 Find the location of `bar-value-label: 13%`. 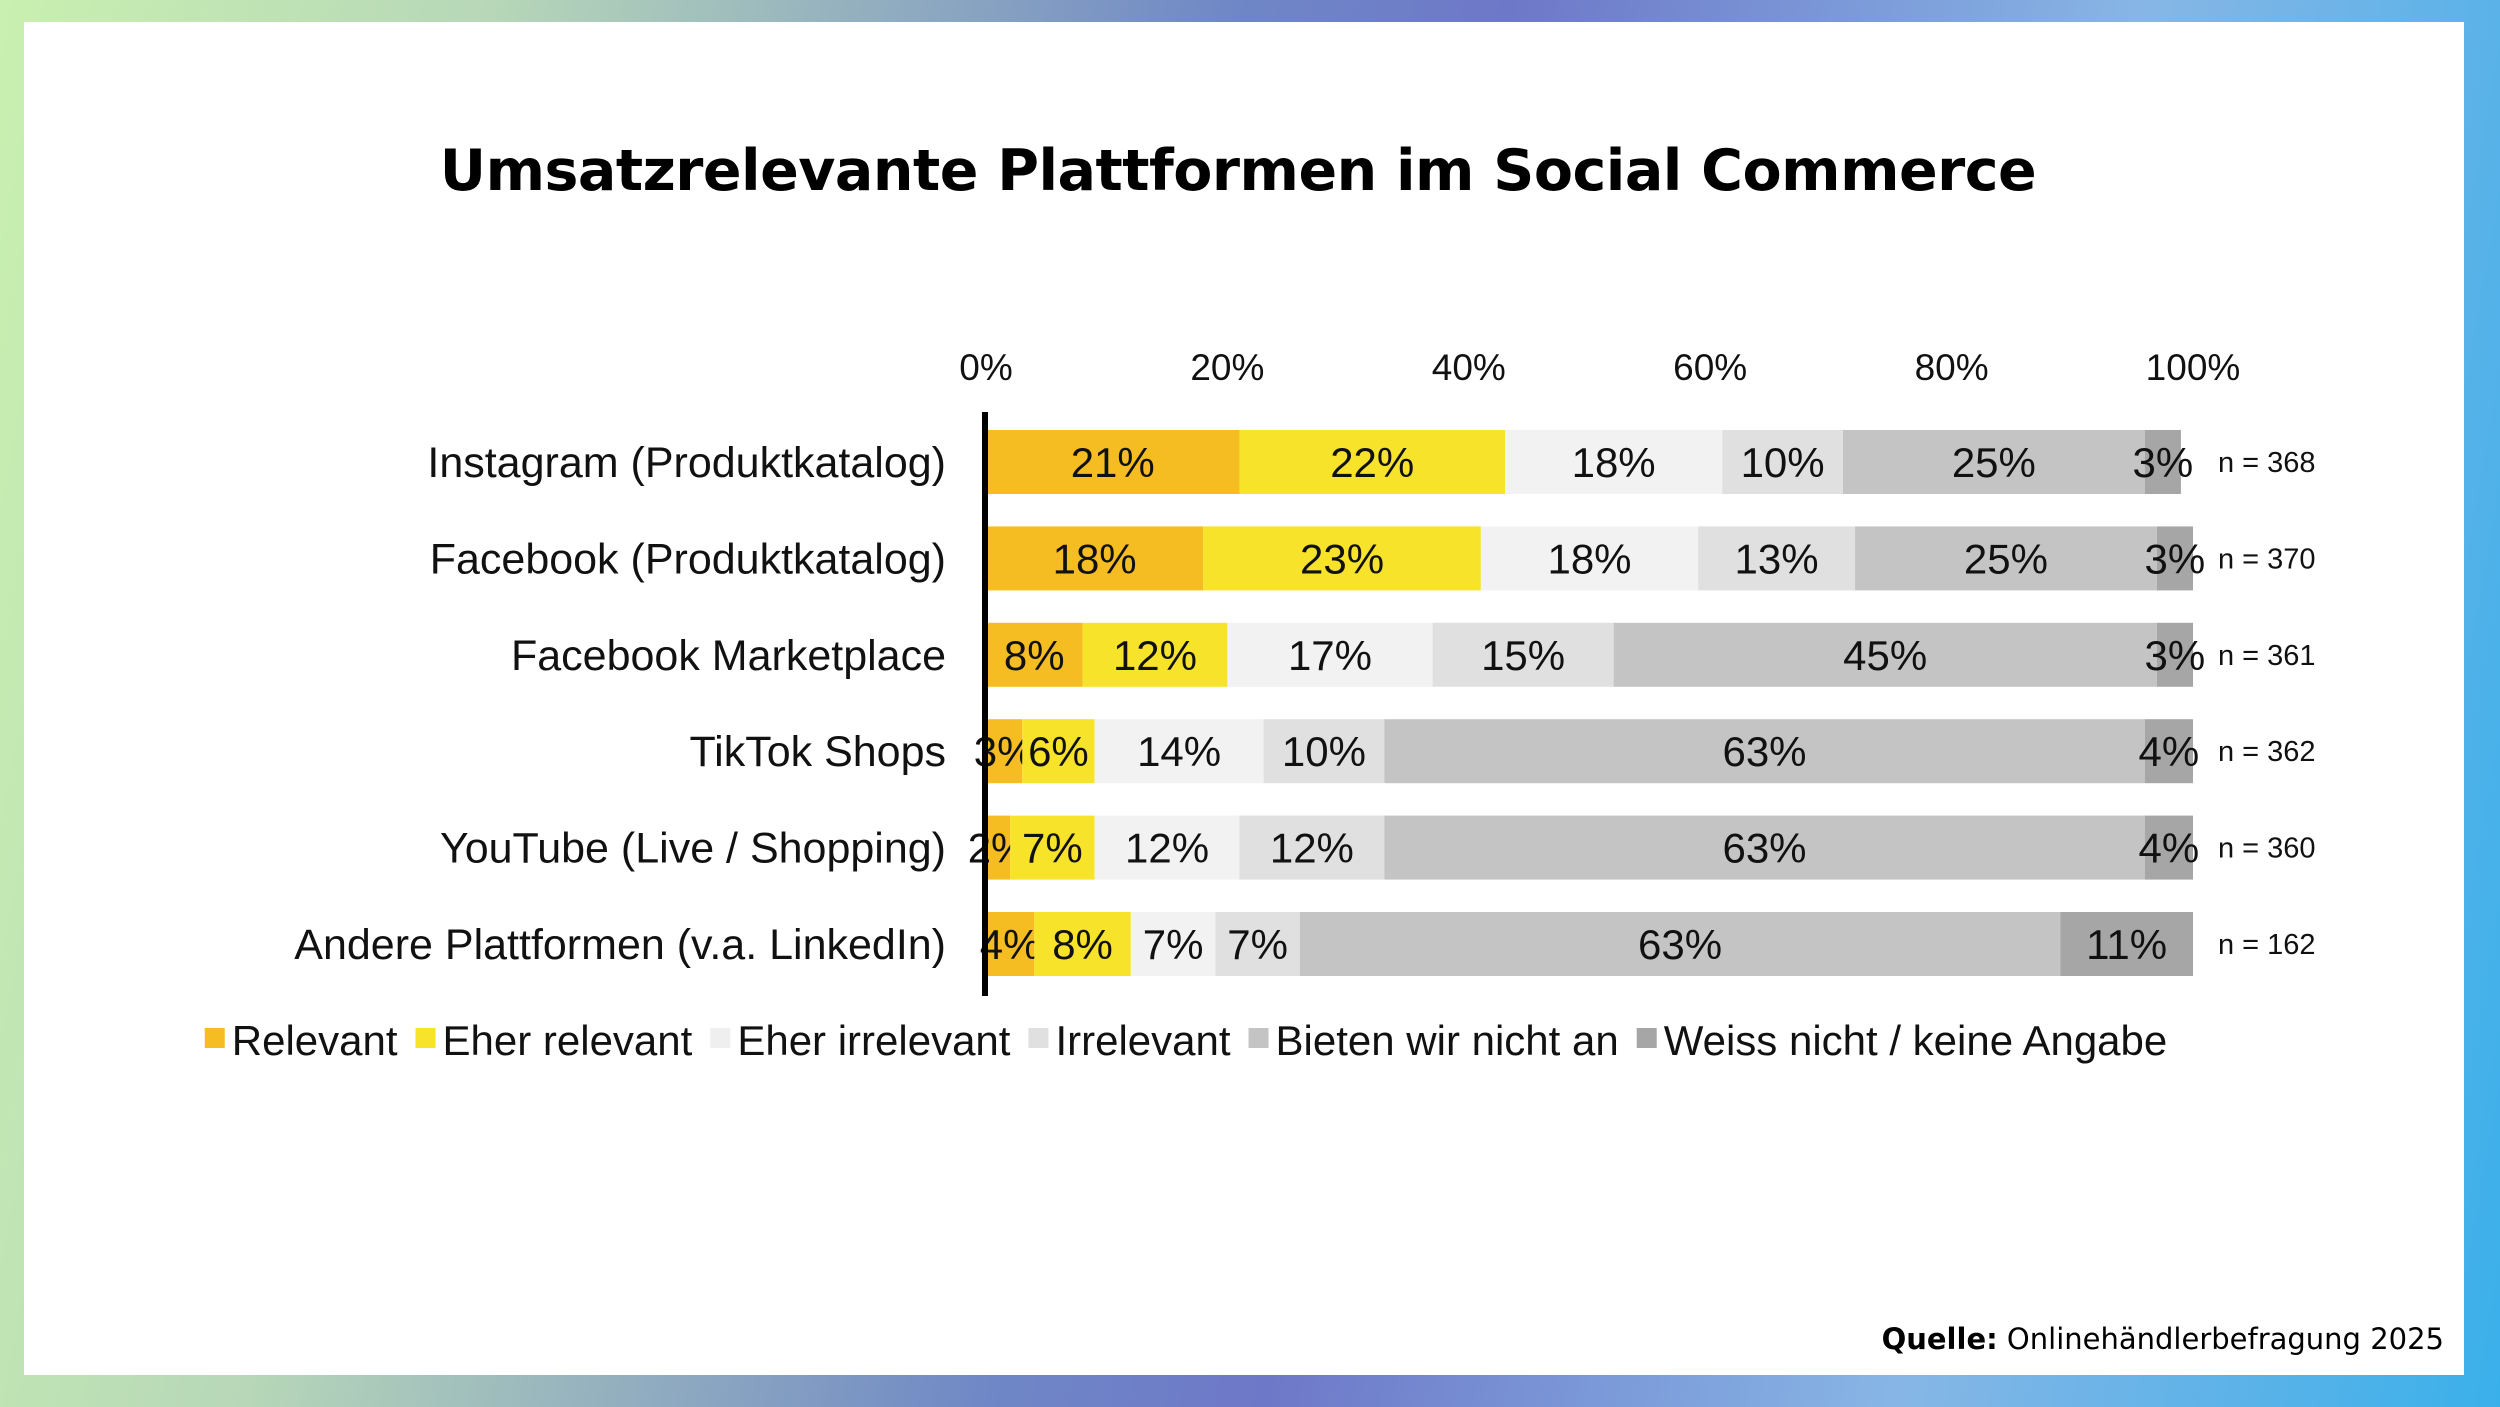

bar-value-label: 13% is located at coordinates (1777, 558).